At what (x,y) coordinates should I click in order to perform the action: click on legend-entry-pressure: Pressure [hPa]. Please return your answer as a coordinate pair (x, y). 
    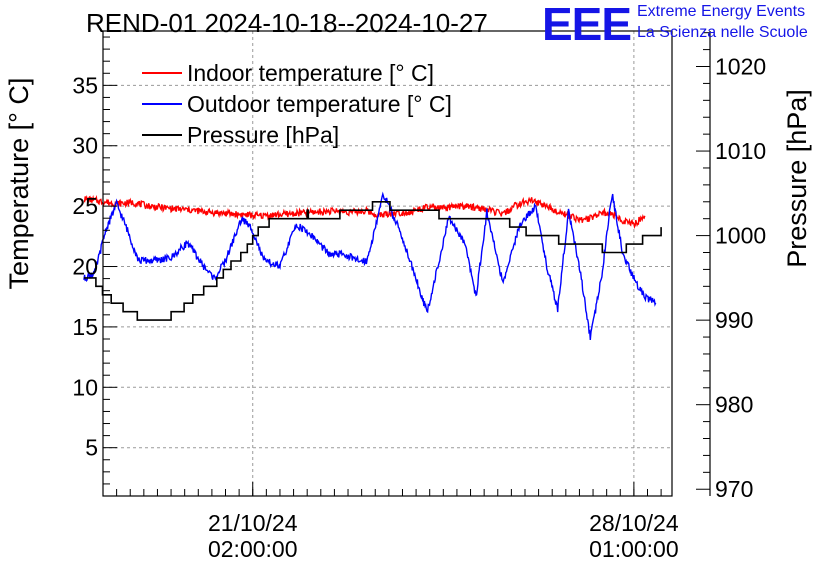
    Looking at the image, I should click on (263, 135).